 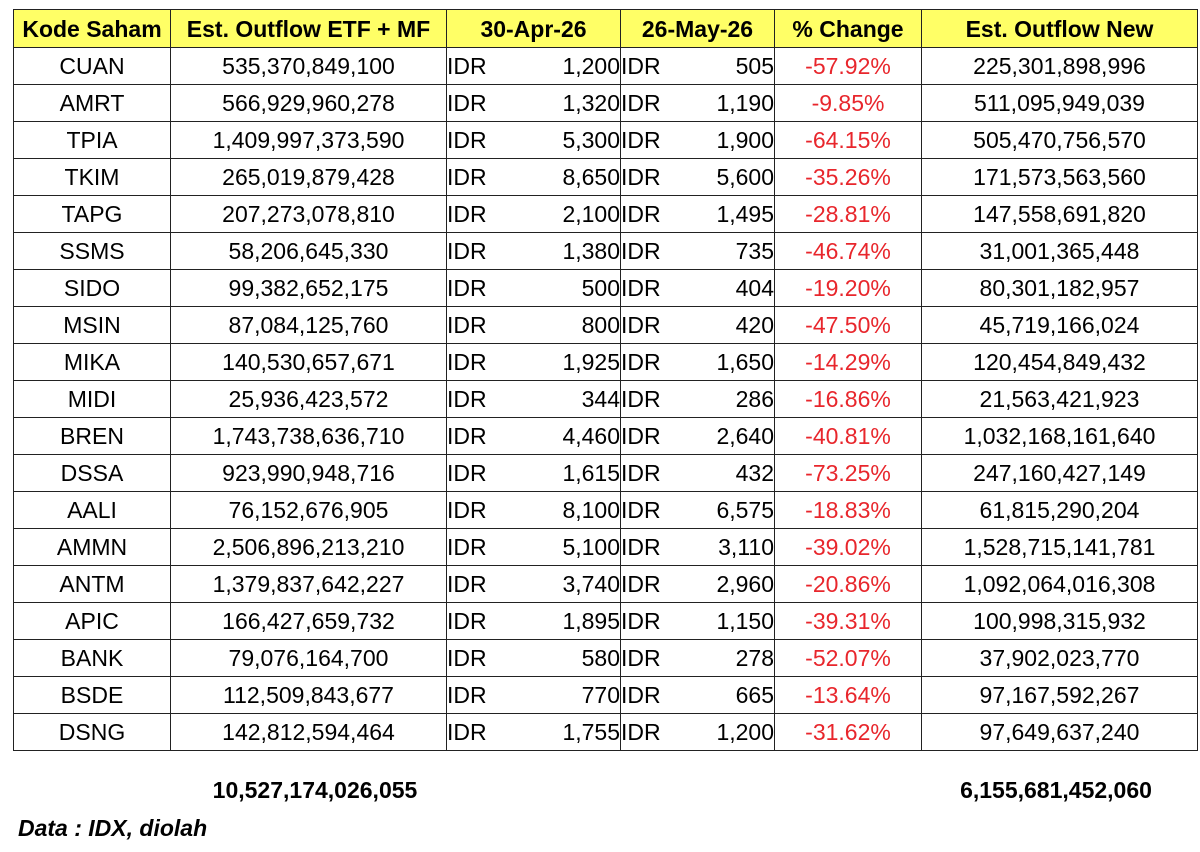 What do you see at coordinates (308, 473) in the screenshot?
I see `cell-outflow: 923,990,948,716` at bounding box center [308, 473].